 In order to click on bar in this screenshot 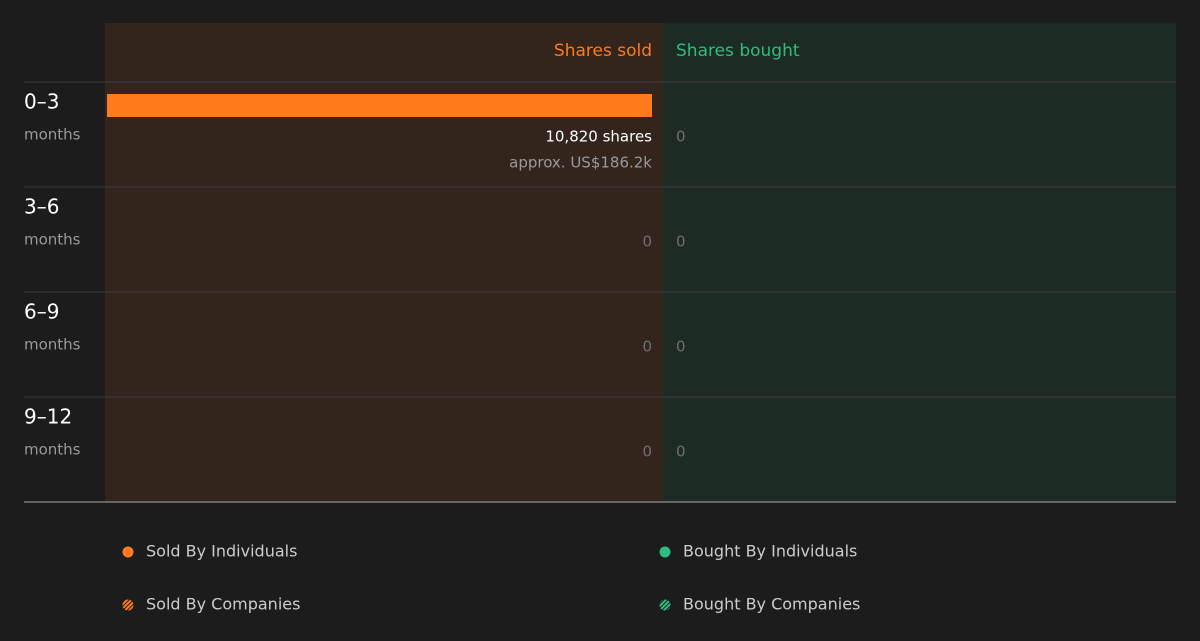, I will do `click(379, 105)`.